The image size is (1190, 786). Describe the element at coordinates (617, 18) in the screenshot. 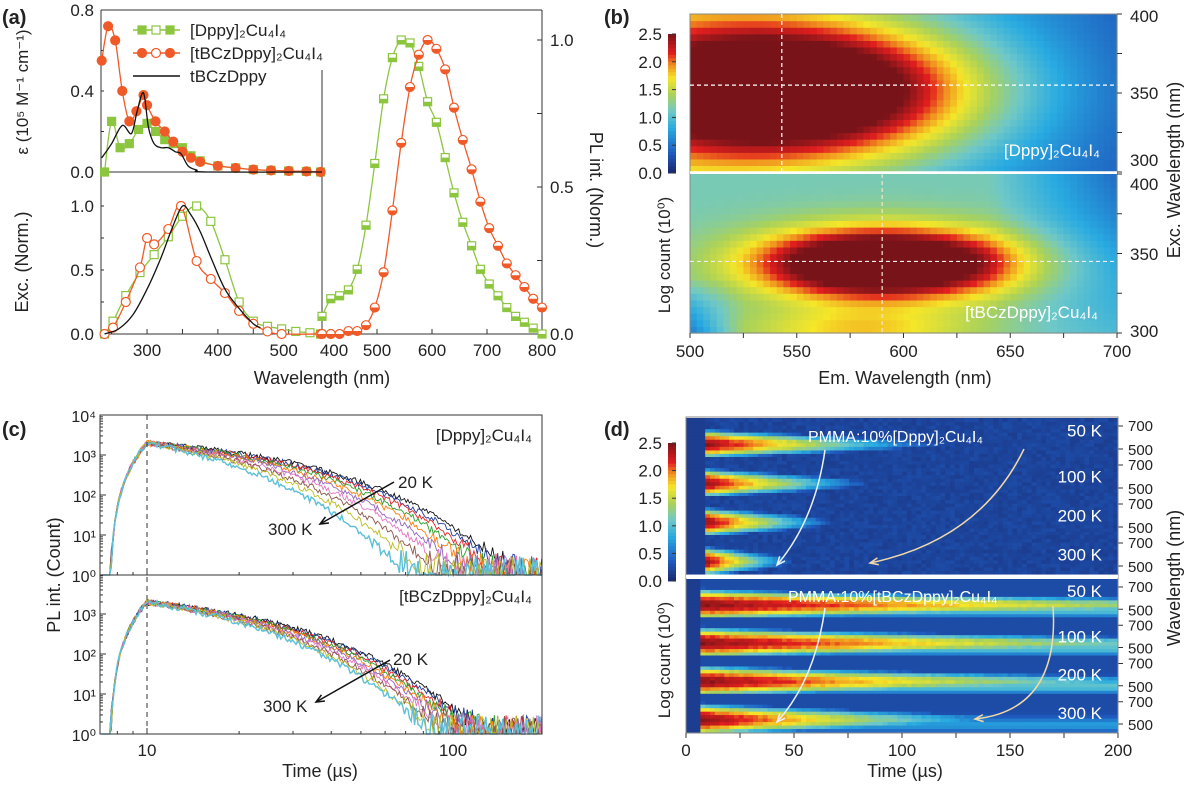

I see `panel-label-b: (b)` at that location.